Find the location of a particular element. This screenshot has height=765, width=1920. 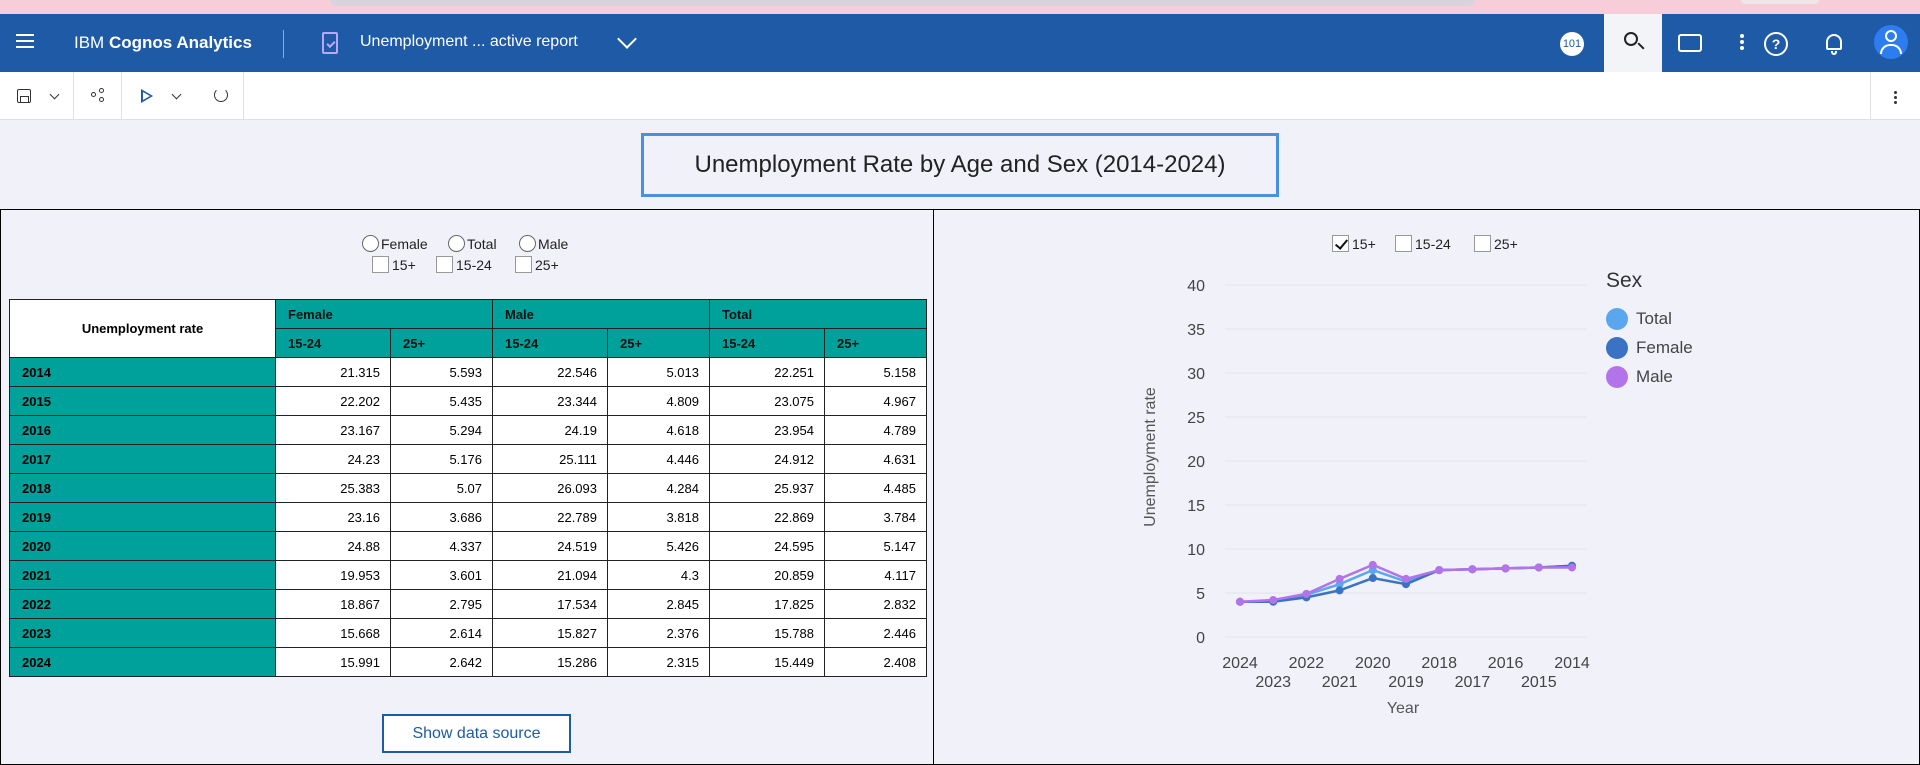

checkbox-25plus: 25+ is located at coordinates (537, 264).